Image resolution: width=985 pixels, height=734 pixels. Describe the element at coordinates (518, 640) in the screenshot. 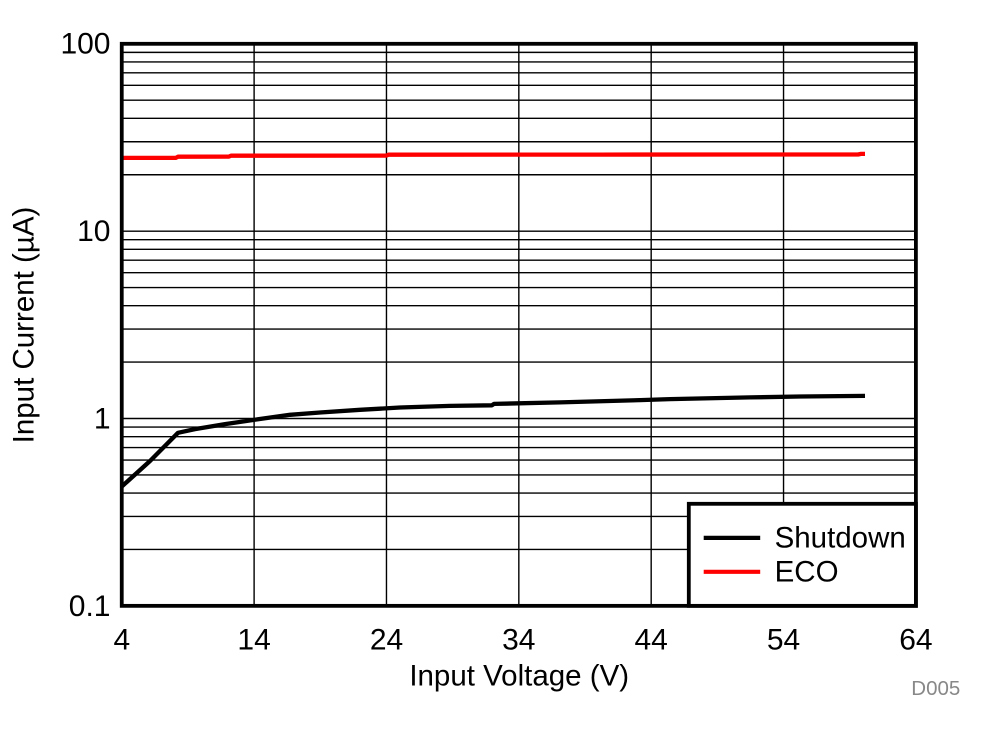

I see `svg-text: 34` at that location.